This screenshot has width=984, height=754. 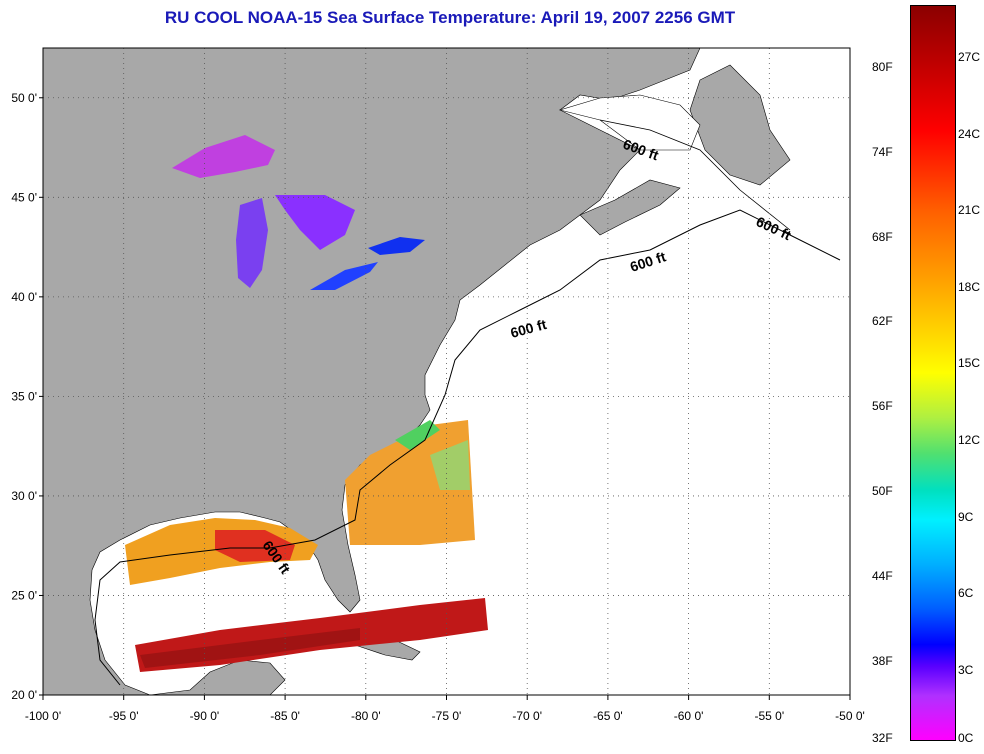 What do you see at coordinates (396, 246) in the screenshot?
I see `sst-lake-ontario` at bounding box center [396, 246].